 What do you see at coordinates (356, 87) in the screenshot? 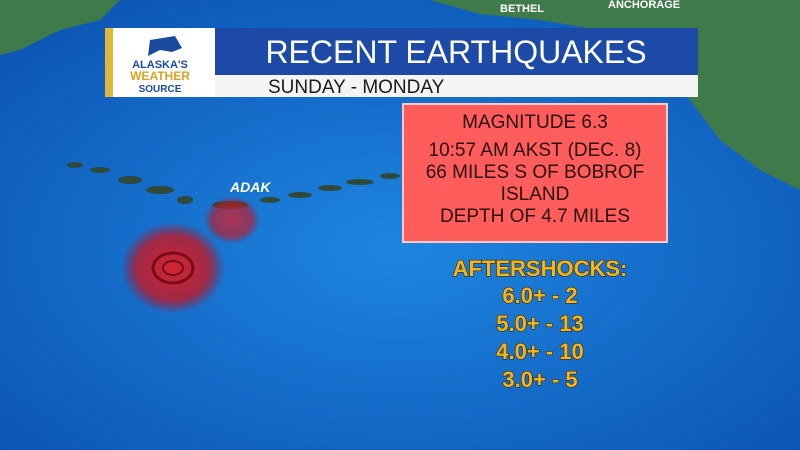
I see `subtitle: SUNDAY - MONDAY` at bounding box center [356, 87].